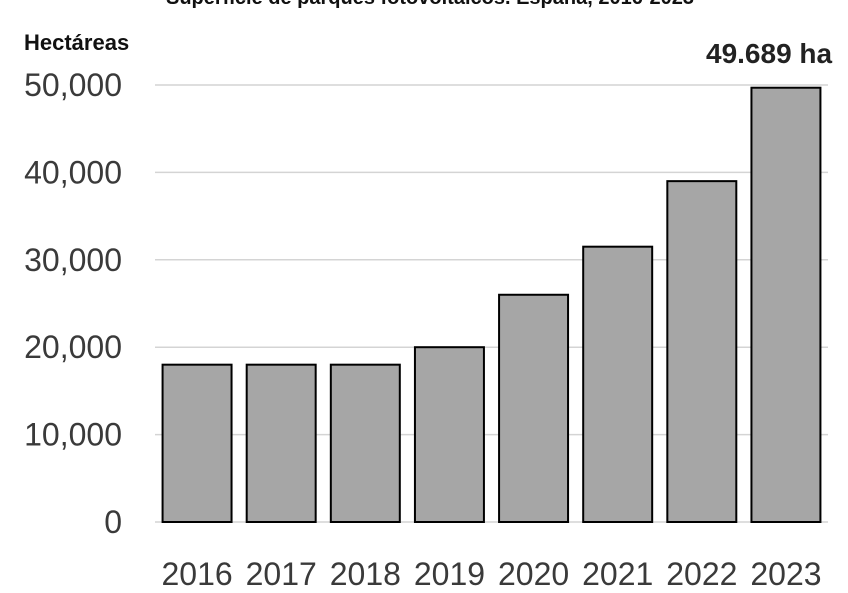 The height and width of the screenshot is (593, 848). What do you see at coordinates (197, 443) in the screenshot?
I see `bar-2016` at bounding box center [197, 443].